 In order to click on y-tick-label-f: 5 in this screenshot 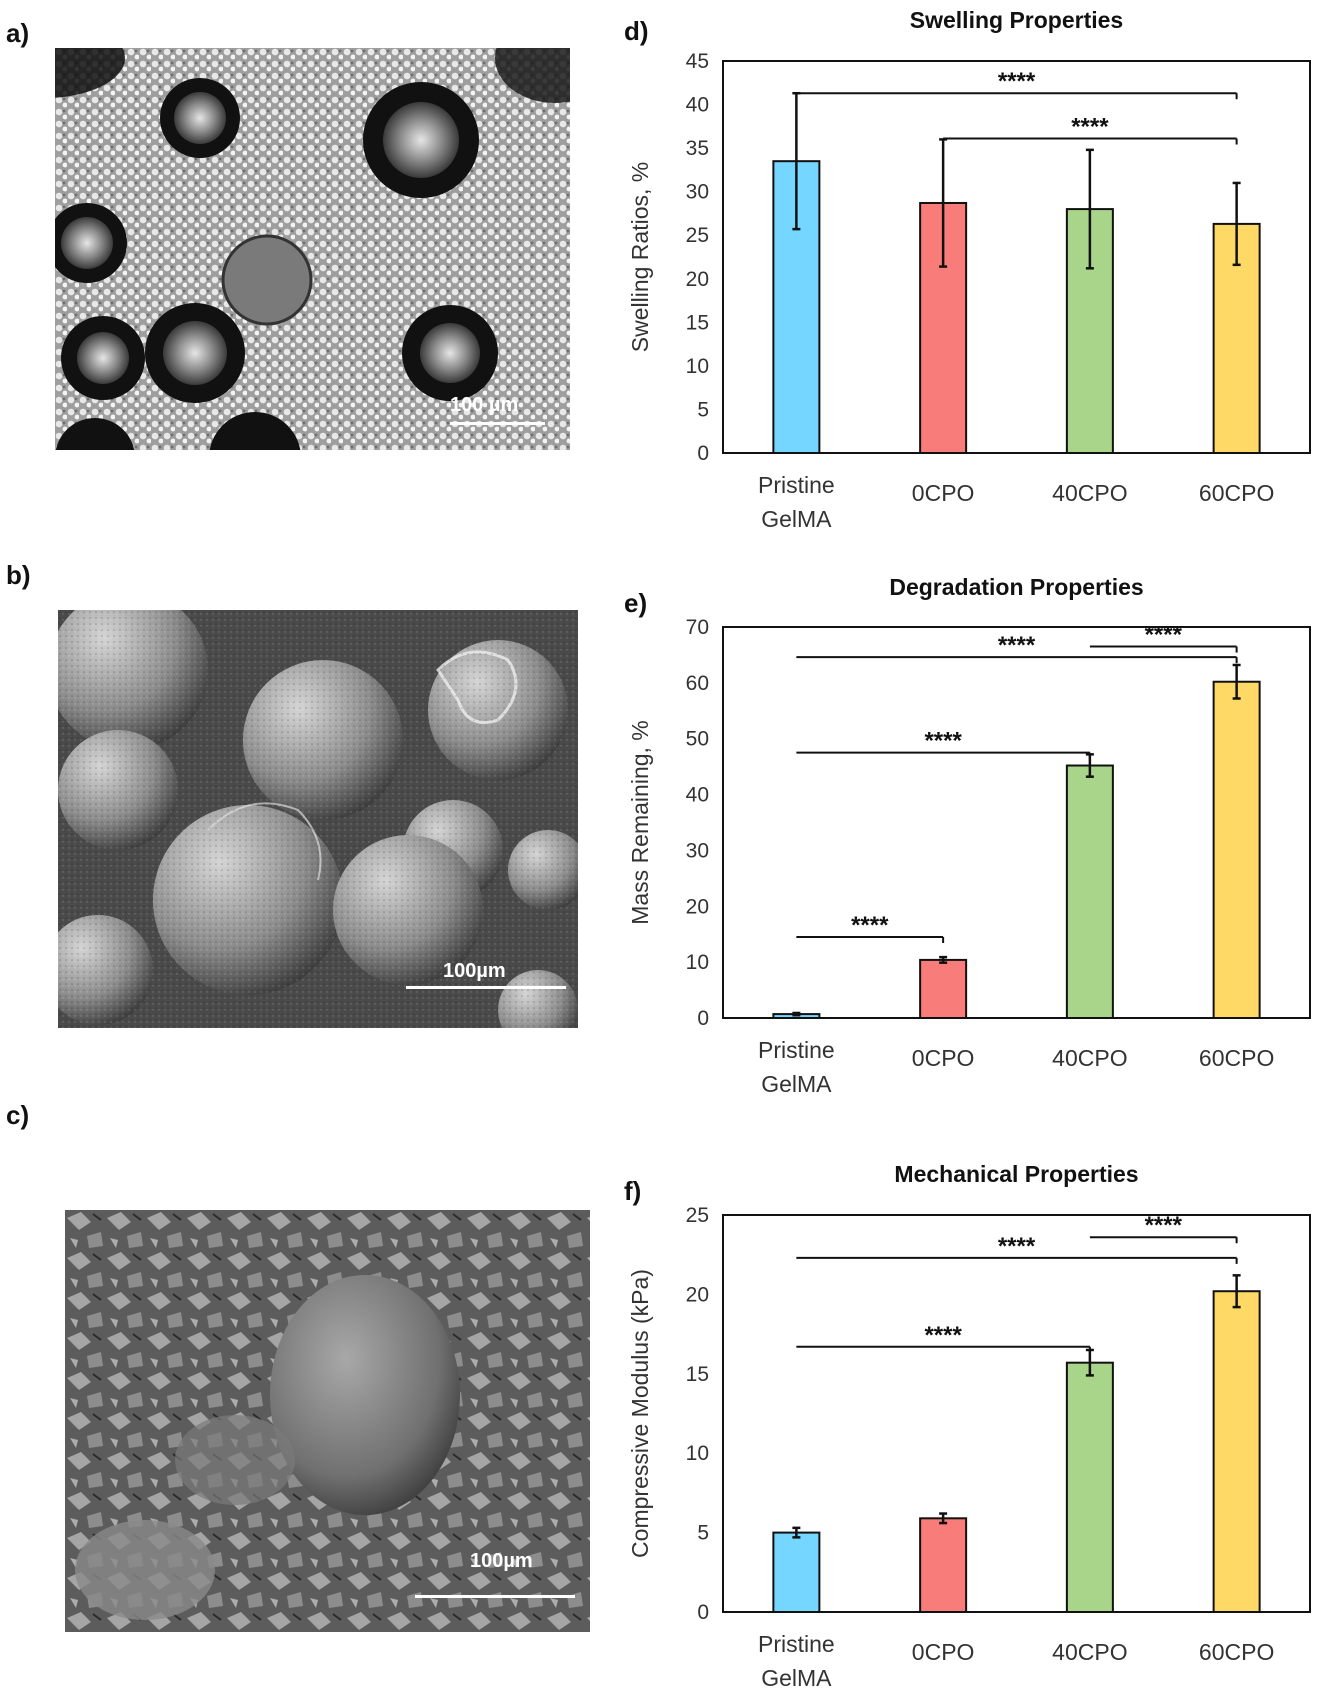, I will do `click(703, 1533)`.